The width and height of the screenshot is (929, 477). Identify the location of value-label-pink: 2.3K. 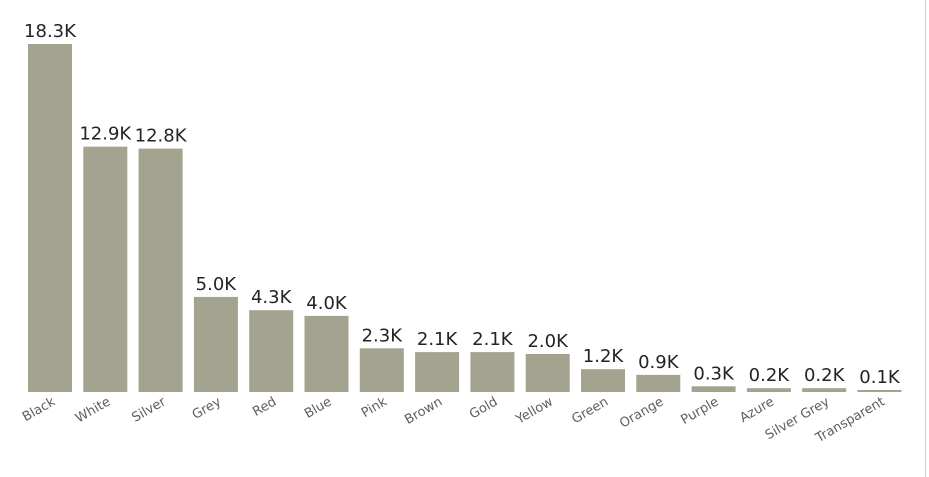
(383, 335).